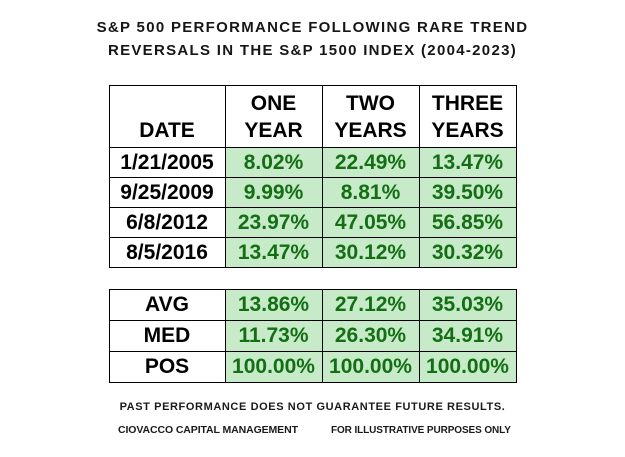 Image resolution: width=625 pixels, height=457 pixels. What do you see at coordinates (467, 336) in the screenshot?
I see `value-cell: 34.91%` at bounding box center [467, 336].